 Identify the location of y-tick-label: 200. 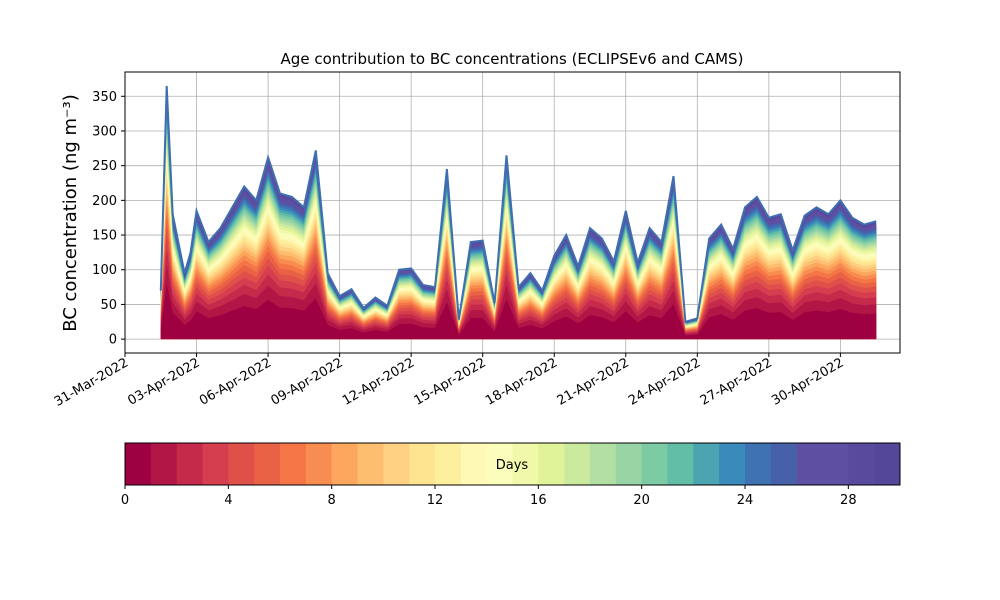
(104, 201).